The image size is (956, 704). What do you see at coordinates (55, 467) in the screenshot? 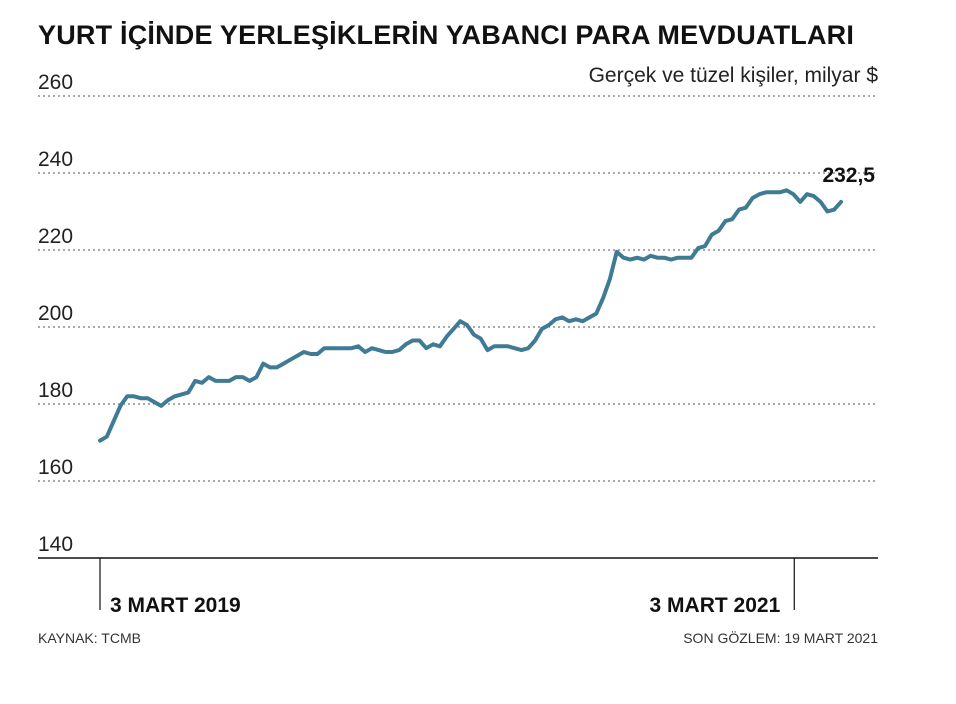
I see `y-tick-label: 160` at bounding box center [55, 467].